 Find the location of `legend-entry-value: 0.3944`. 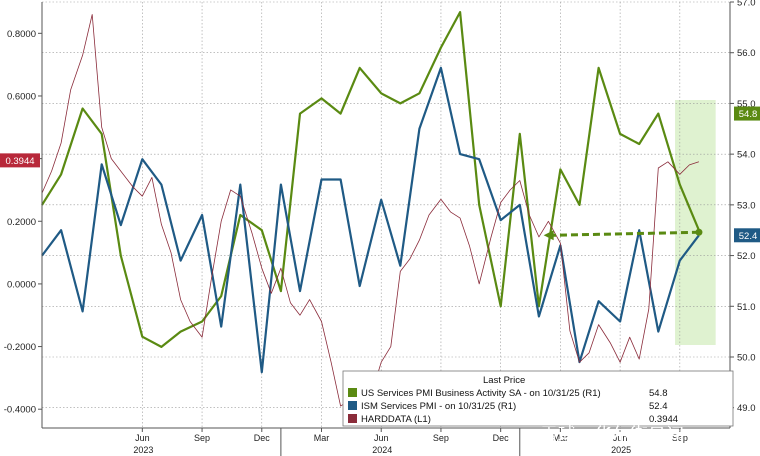

legend-entry-value: 0.3944 is located at coordinates (663, 419).